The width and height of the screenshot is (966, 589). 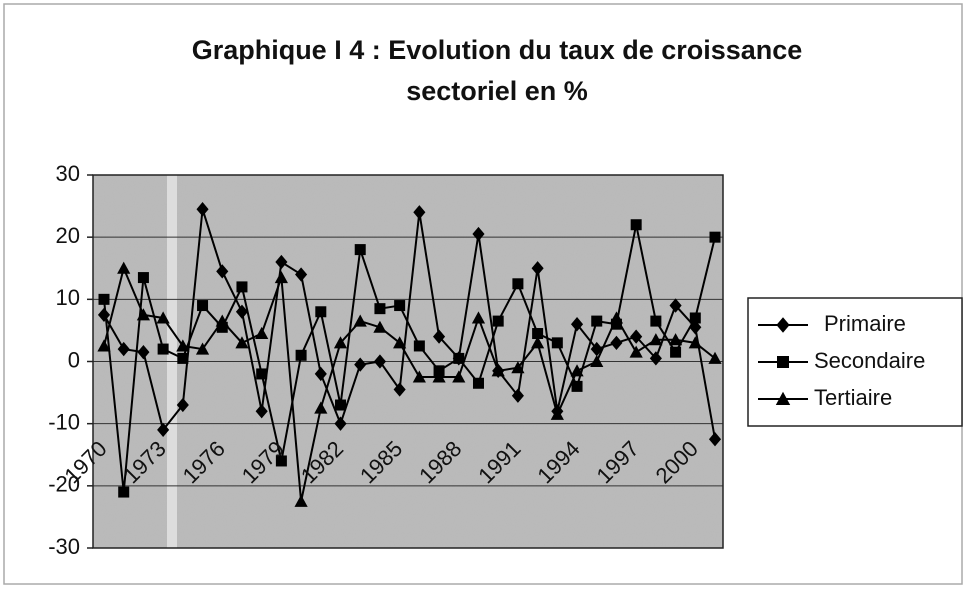 I want to click on y-tick-label: -30, so click(x=64, y=546).